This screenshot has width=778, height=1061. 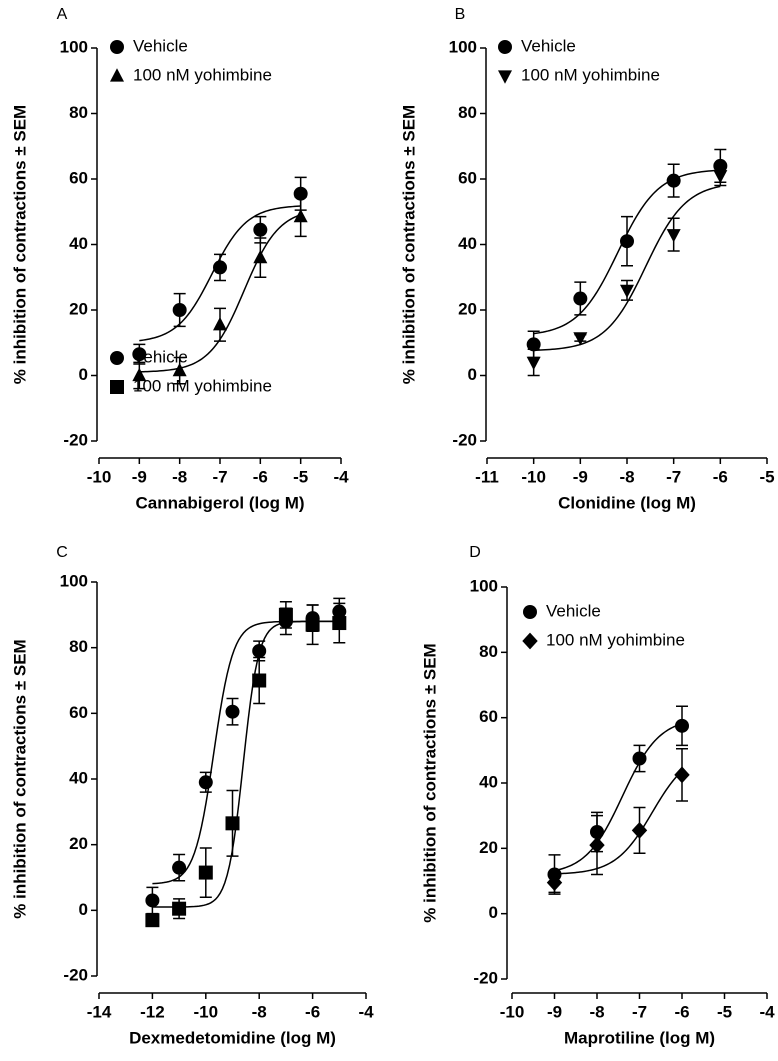 I want to click on x-axis-title: Cannabigerol (log M), so click(x=219, y=502).